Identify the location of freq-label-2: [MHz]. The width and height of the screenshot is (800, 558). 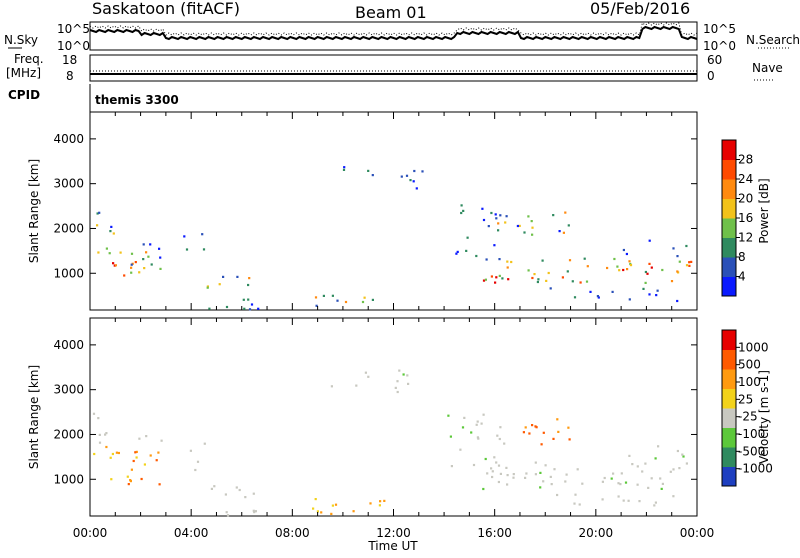
(23, 73).